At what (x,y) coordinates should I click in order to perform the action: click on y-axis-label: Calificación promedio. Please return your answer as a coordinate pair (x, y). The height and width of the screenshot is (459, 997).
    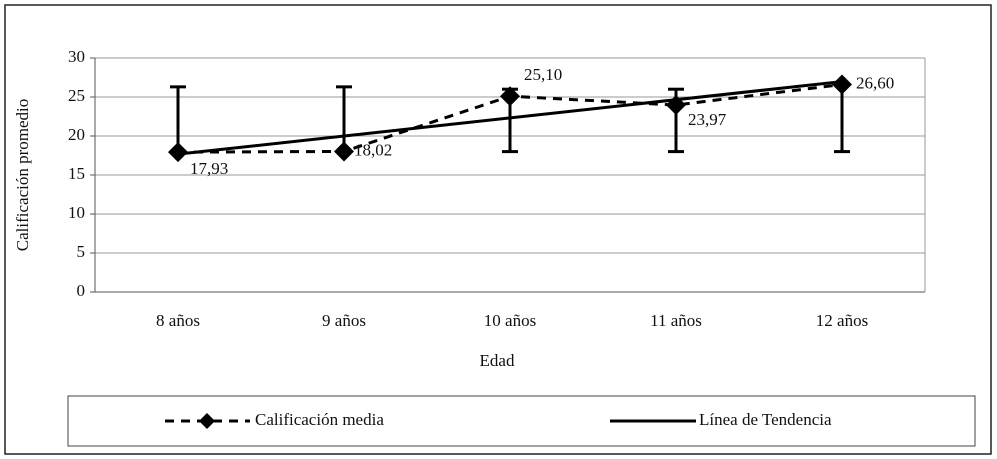
    Looking at the image, I should click on (22, 175).